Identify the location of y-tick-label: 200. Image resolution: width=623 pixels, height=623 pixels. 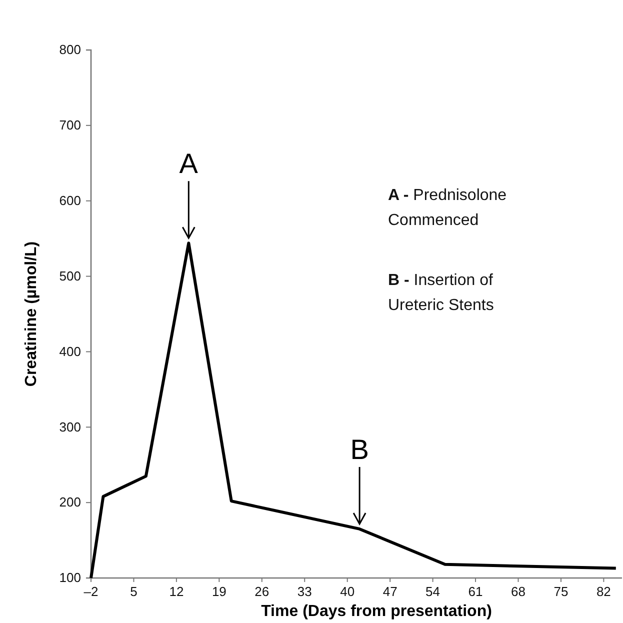
(70, 502).